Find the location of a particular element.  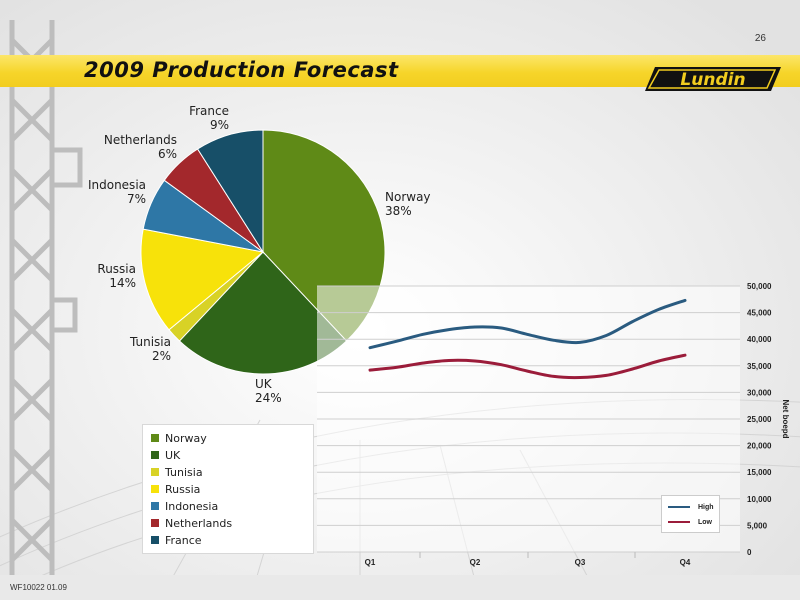

legend-label: Norway is located at coordinates (186, 438).